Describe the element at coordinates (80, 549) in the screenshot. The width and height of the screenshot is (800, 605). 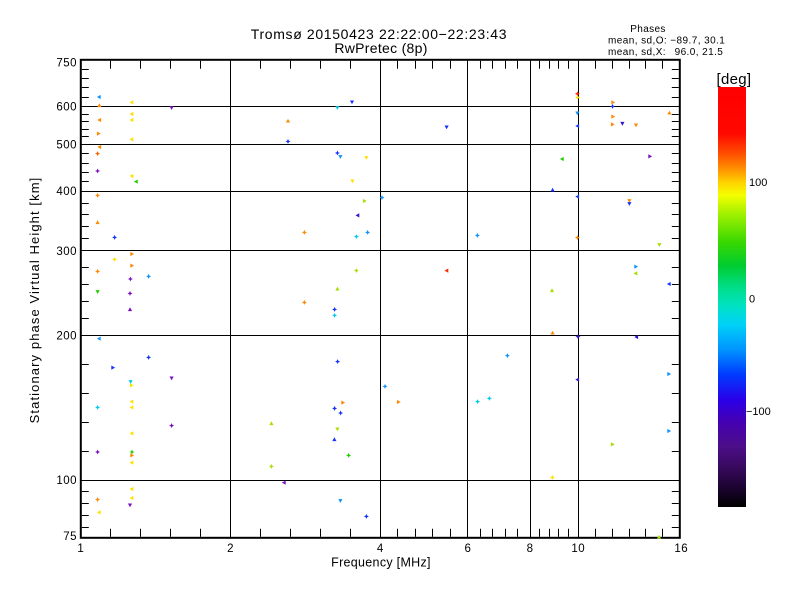
I see `svg-text: 1` at that location.